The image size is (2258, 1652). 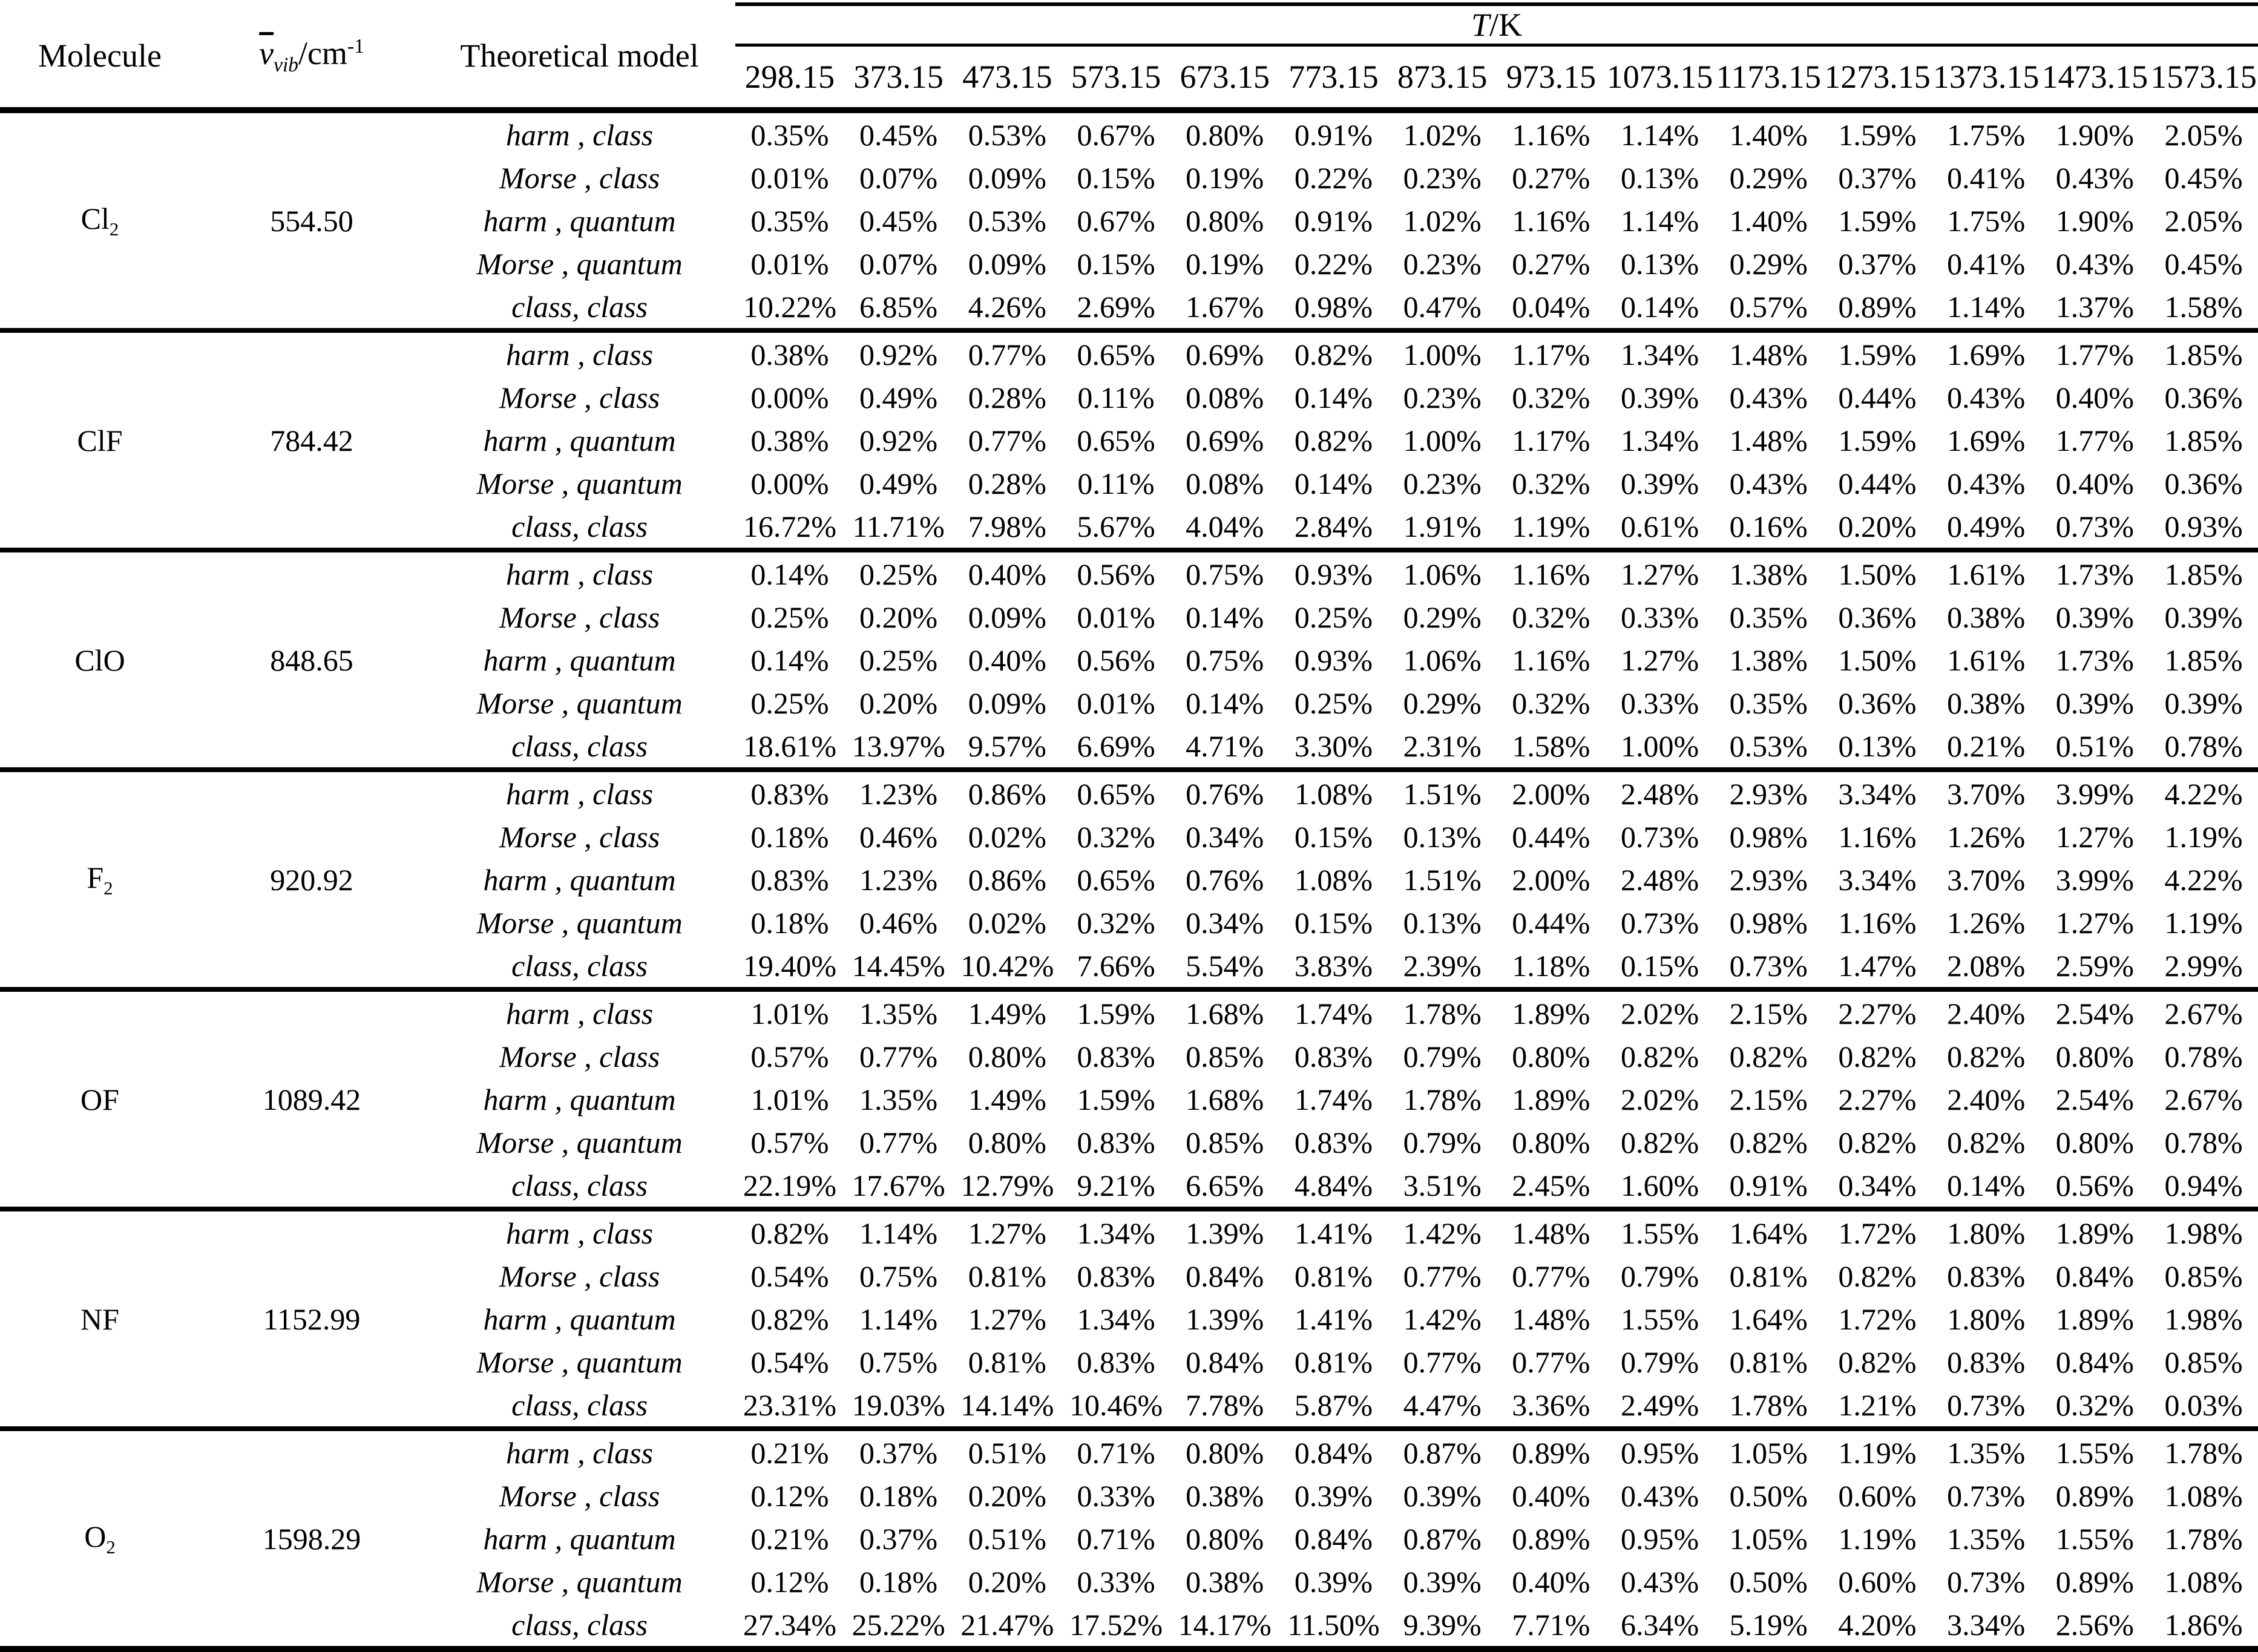 What do you see at coordinates (1768, 748) in the screenshot?
I see `value-cell: 0.53%` at bounding box center [1768, 748].